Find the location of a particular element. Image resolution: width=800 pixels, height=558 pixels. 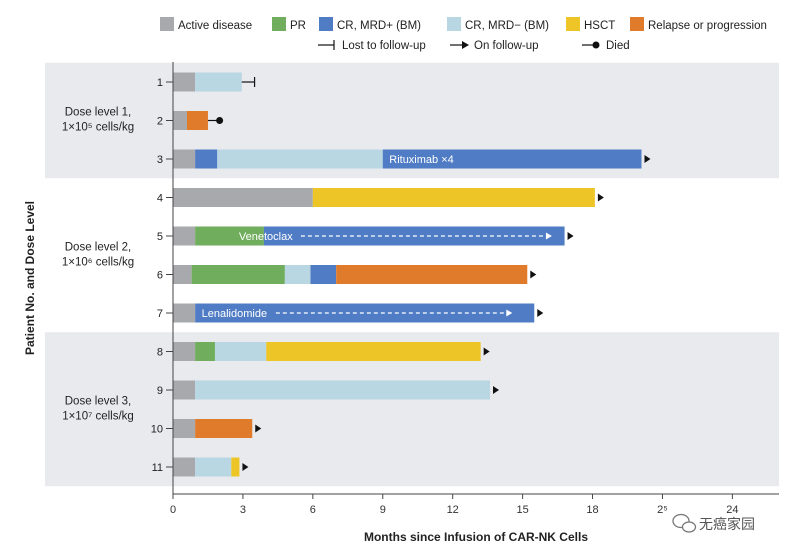

legend-marker-ongoing is located at coordinates (459, 45).